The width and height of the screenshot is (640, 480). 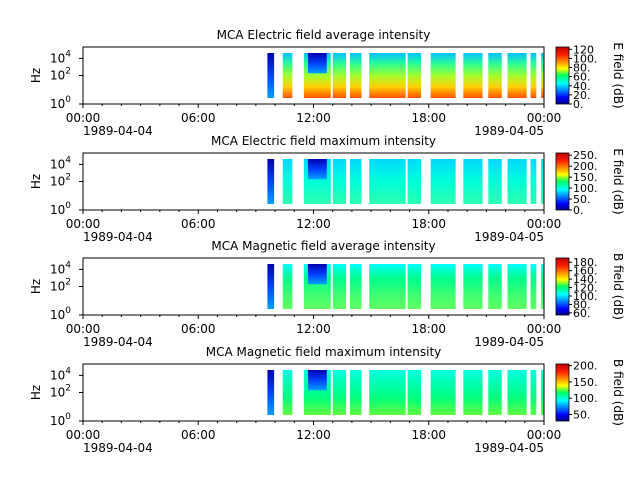 What do you see at coordinates (585, 288) in the screenshot?
I see `colorbar-tick-label: 120.` at bounding box center [585, 288].